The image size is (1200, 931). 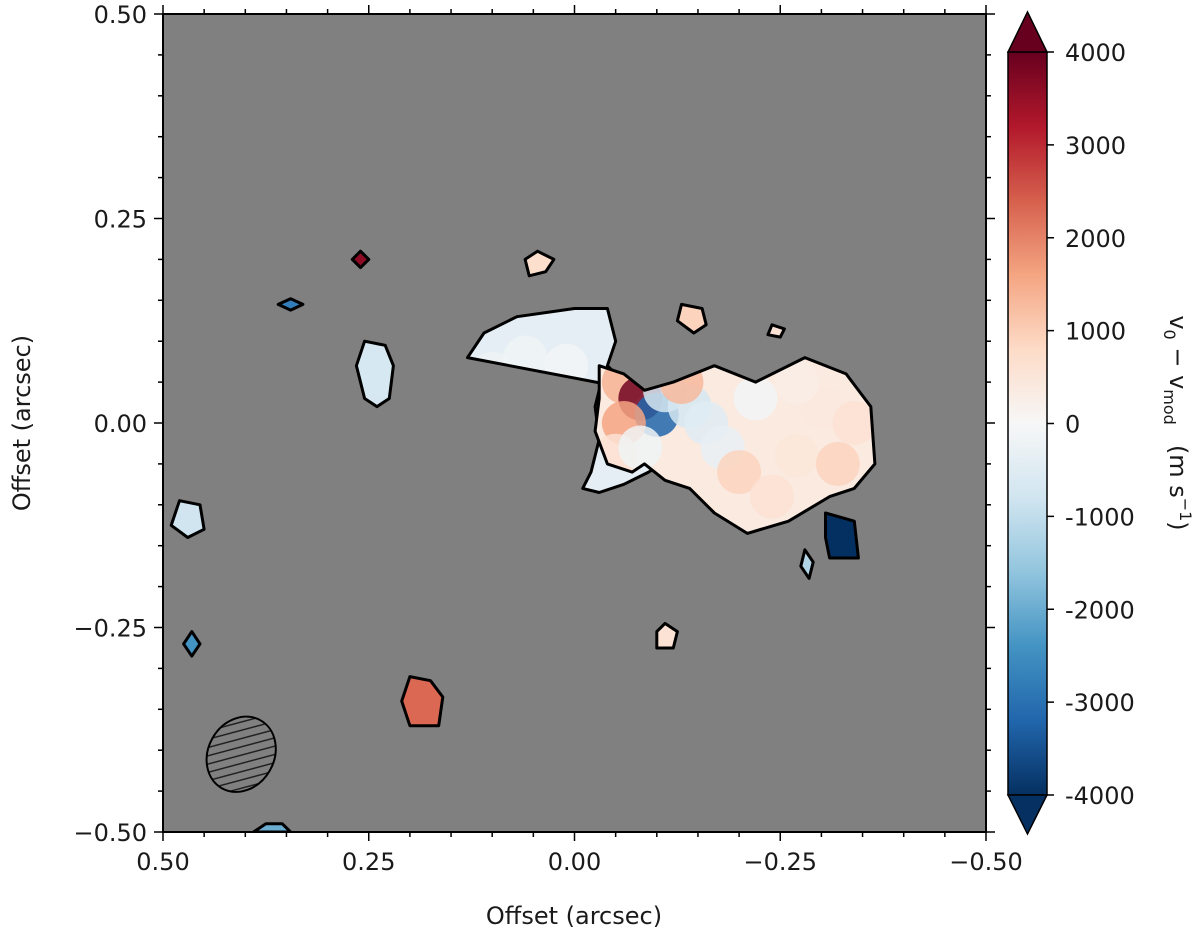 What do you see at coordinates (1072, 425) in the screenshot?
I see `colorbar-tick-label: 0` at bounding box center [1072, 425].